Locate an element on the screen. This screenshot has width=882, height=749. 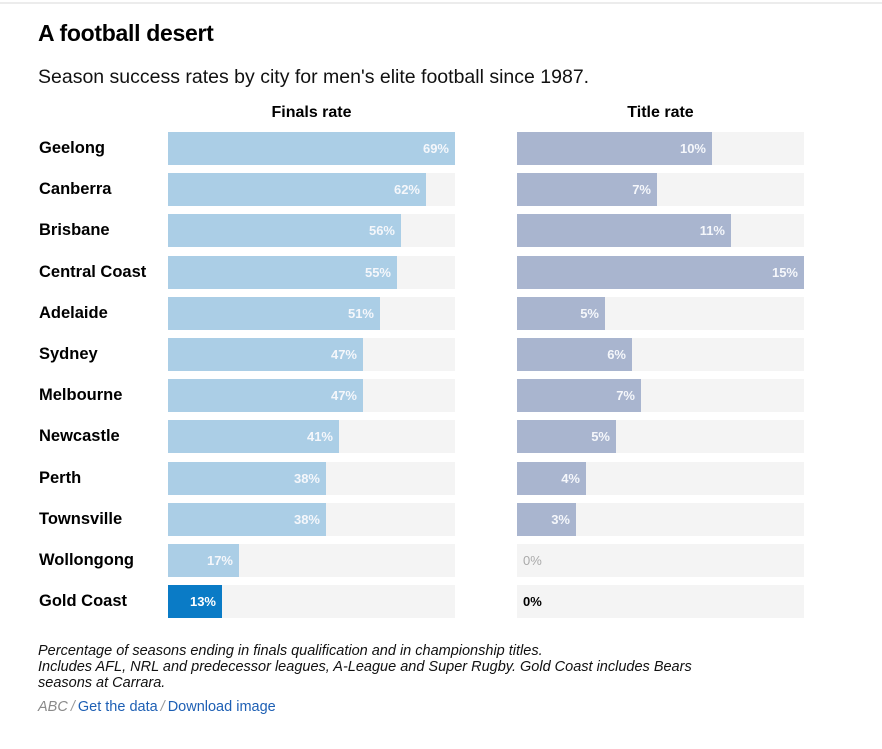
title-track: 15% is located at coordinates (660, 272).